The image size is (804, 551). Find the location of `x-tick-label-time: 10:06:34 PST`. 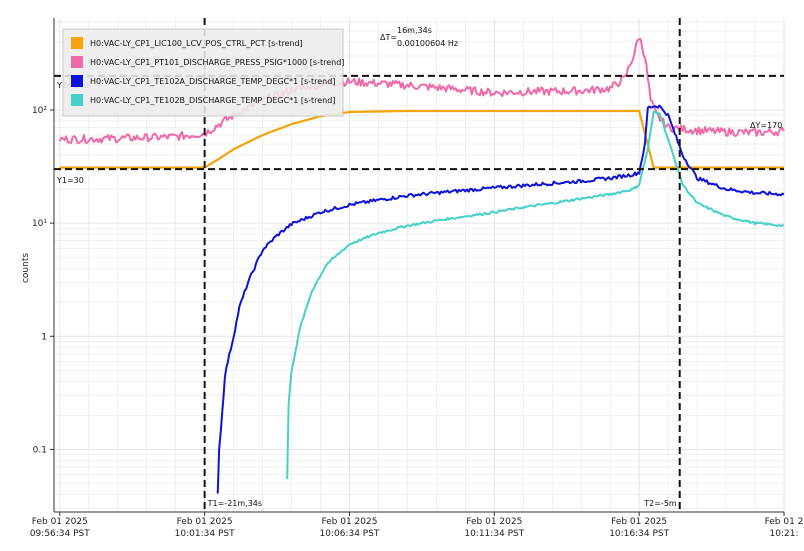

x-tick-label-time: 10:06:34 PST is located at coordinates (350, 534).